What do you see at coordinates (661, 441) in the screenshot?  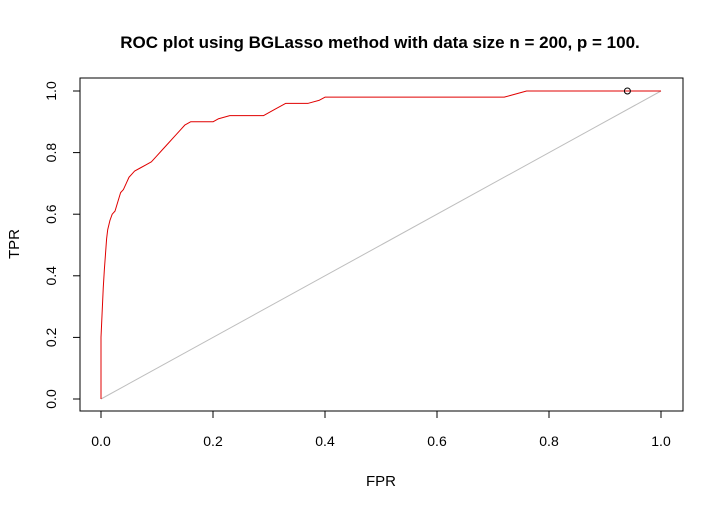 I see `x-tick-label: 1.0` at bounding box center [661, 441].